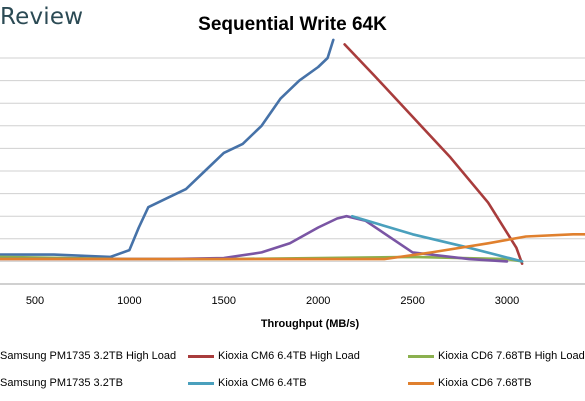  I want to click on x-tick-label: 2000, so click(318, 301).